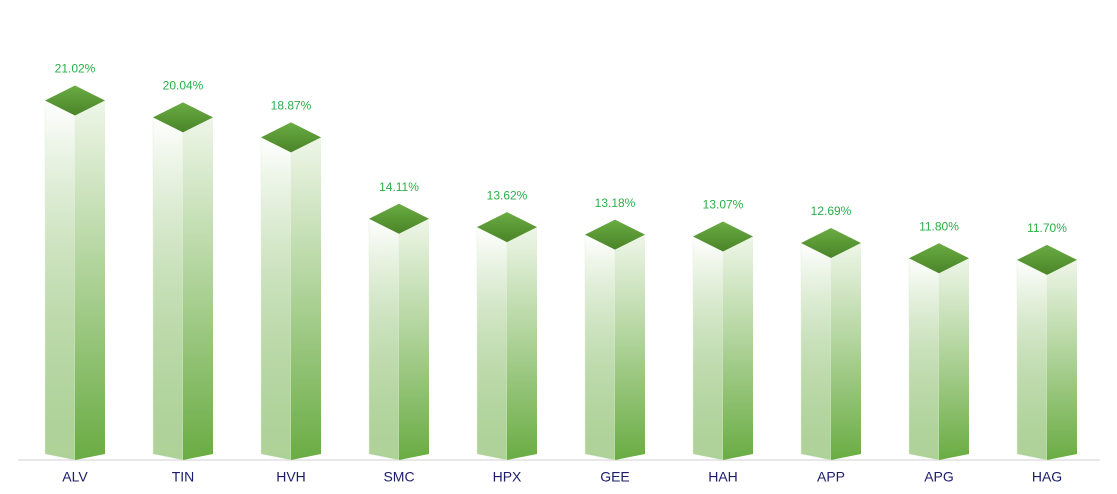  Describe the element at coordinates (183, 85) in the screenshot. I see `value-label: 20.04%` at that location.